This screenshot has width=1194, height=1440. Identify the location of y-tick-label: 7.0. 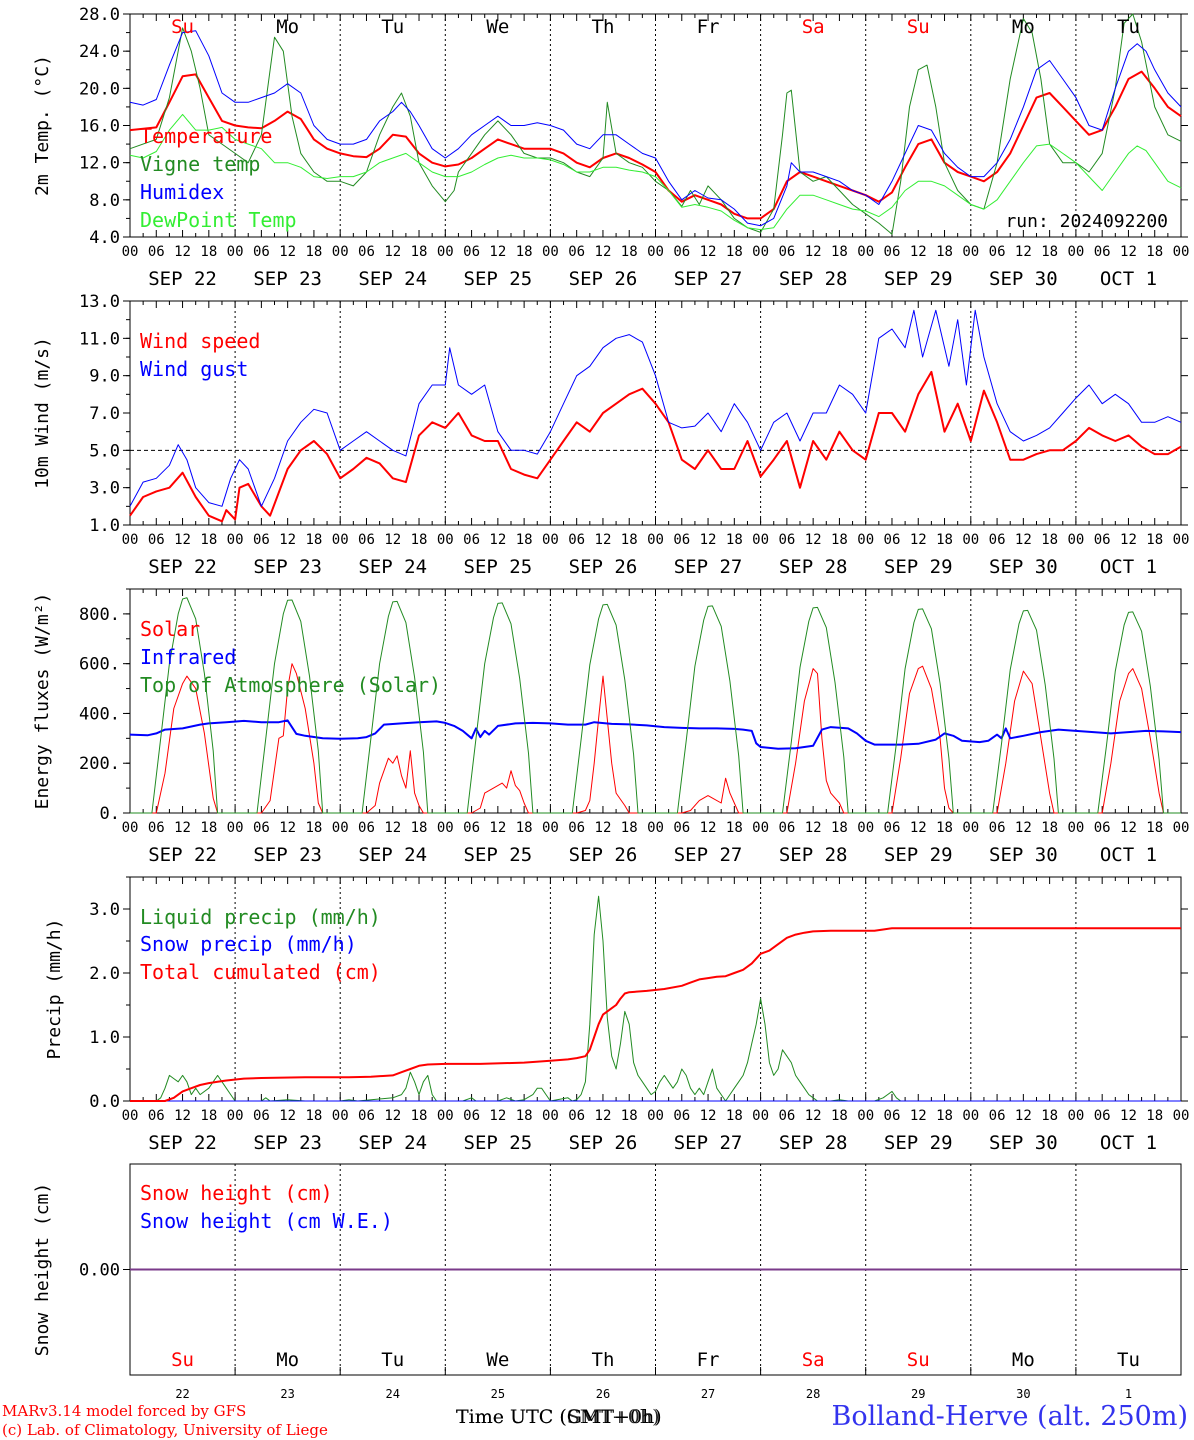
(104, 414).